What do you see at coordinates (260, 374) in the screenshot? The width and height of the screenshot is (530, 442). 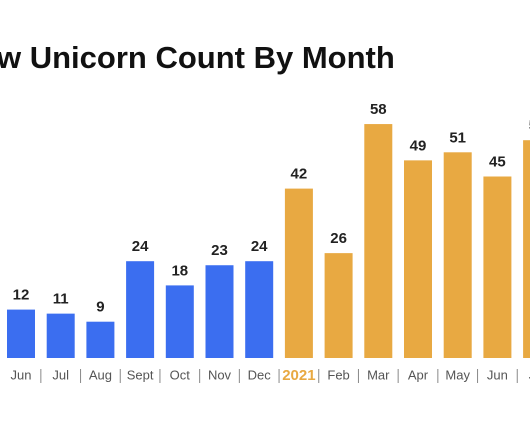 I see `x-tick-label: Dec` at bounding box center [260, 374].